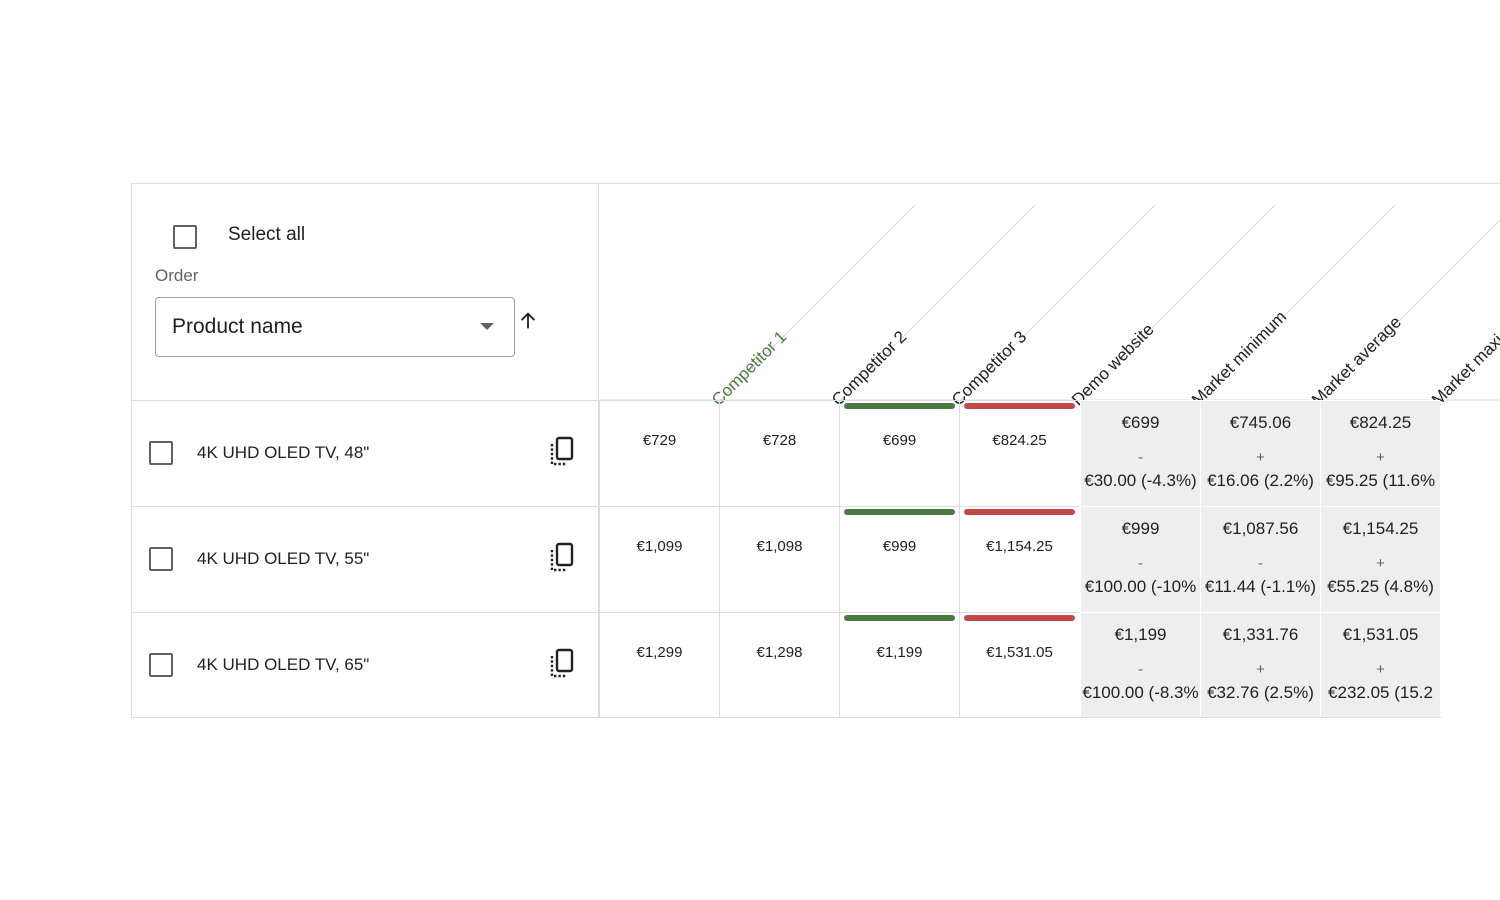  I want to click on price-cell: €1,154.25, so click(1019, 559).